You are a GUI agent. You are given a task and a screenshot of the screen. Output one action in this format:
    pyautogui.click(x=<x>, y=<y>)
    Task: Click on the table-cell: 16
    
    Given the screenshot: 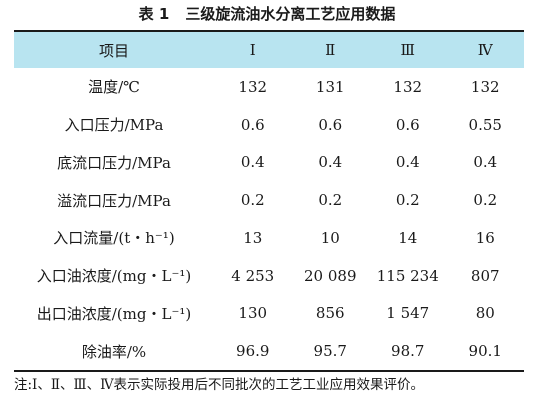 What is the action you would take?
    pyautogui.click(x=485, y=237)
    